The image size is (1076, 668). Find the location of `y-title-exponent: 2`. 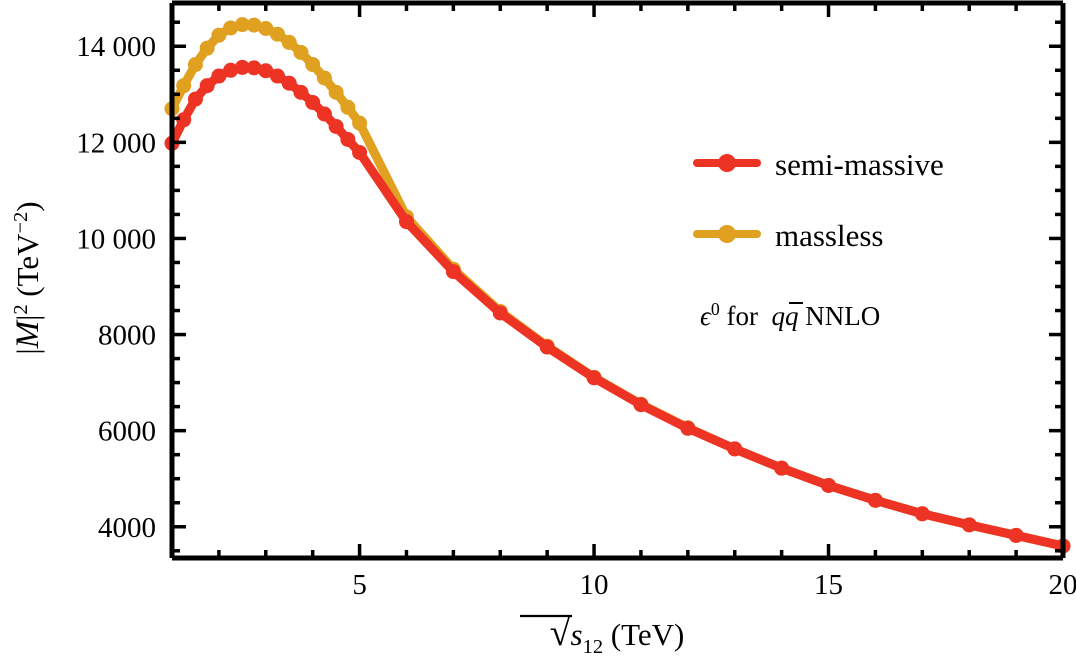

y-title-exponent: 2 is located at coordinates (21, 309).